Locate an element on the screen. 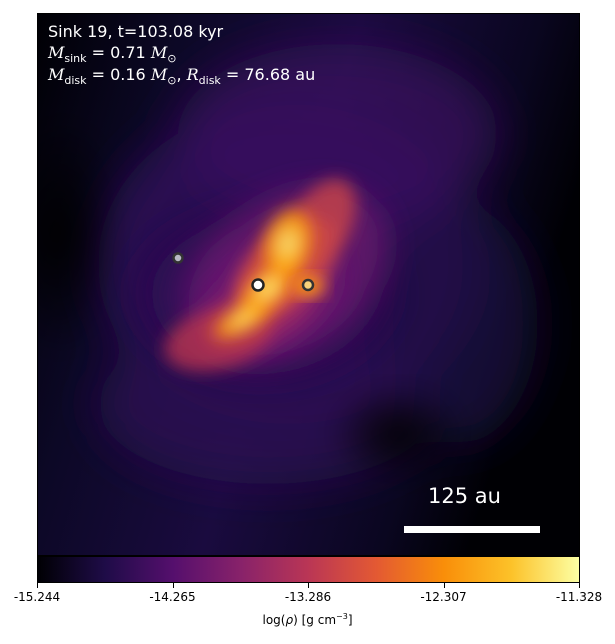 The image size is (615, 644). sink-primary-icon is located at coordinates (258, 285).